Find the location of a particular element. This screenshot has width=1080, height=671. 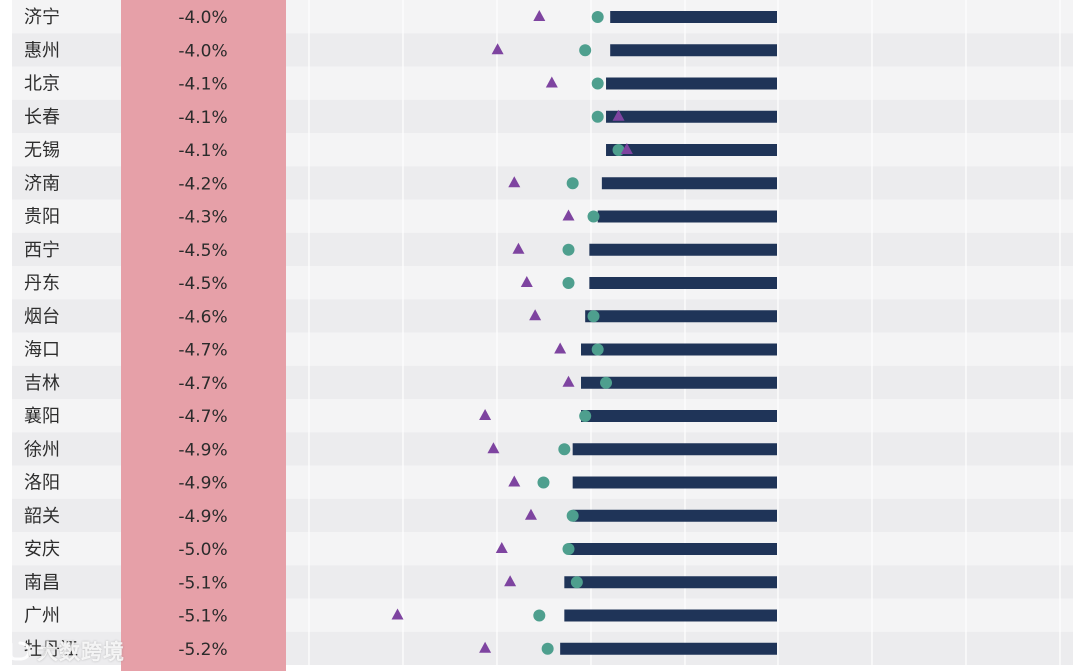

city-label: 牡丹江 is located at coordinates (51, 649).